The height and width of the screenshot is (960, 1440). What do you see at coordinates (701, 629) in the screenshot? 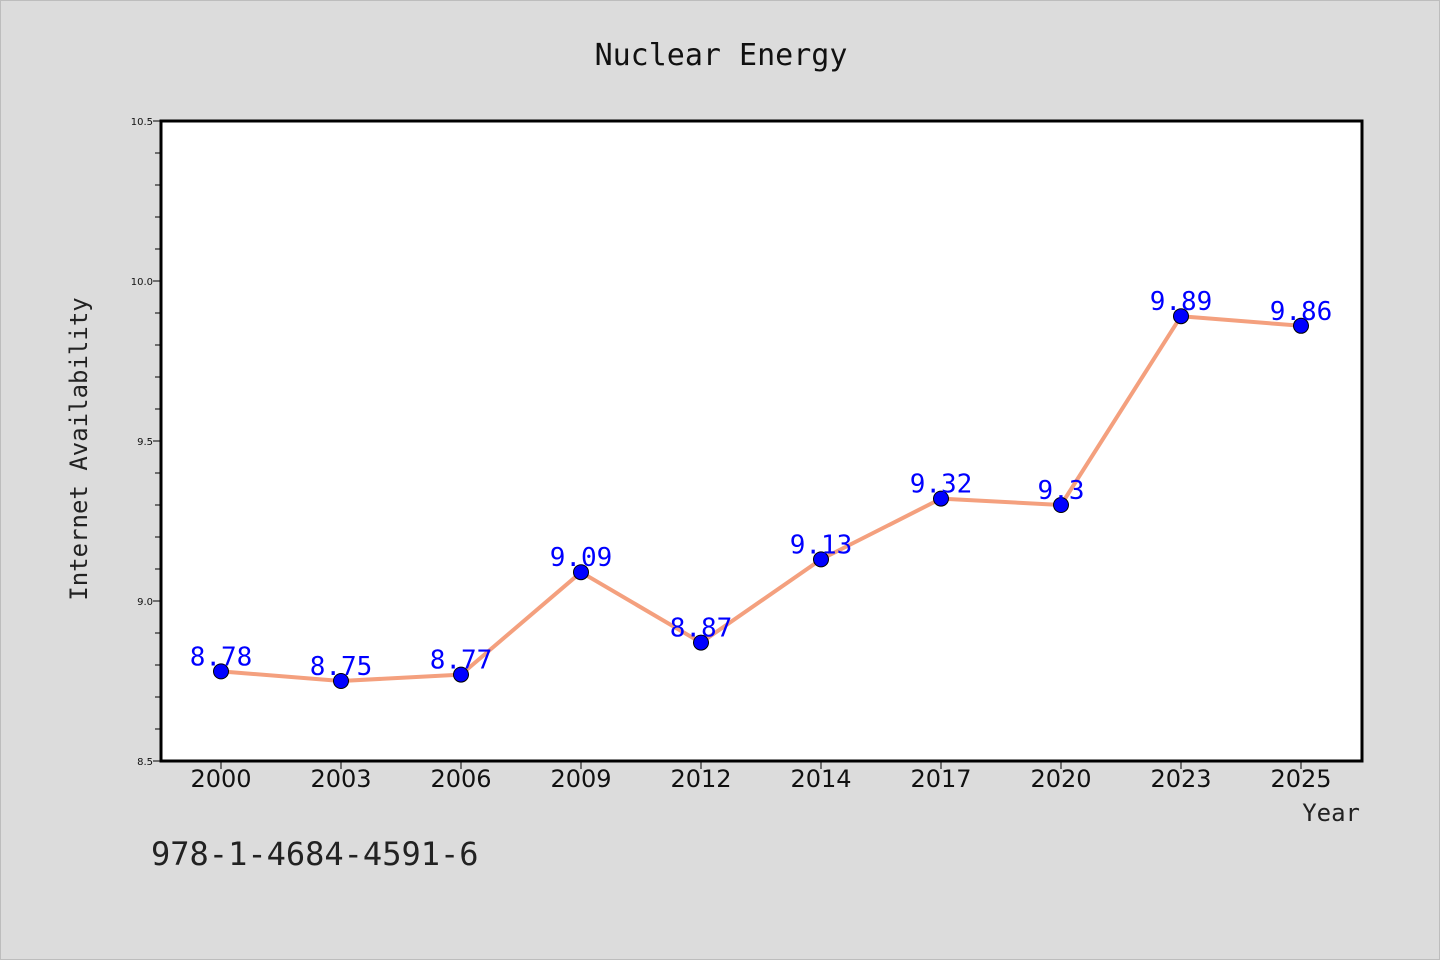
I see `data-label: 8.87` at bounding box center [701, 629].